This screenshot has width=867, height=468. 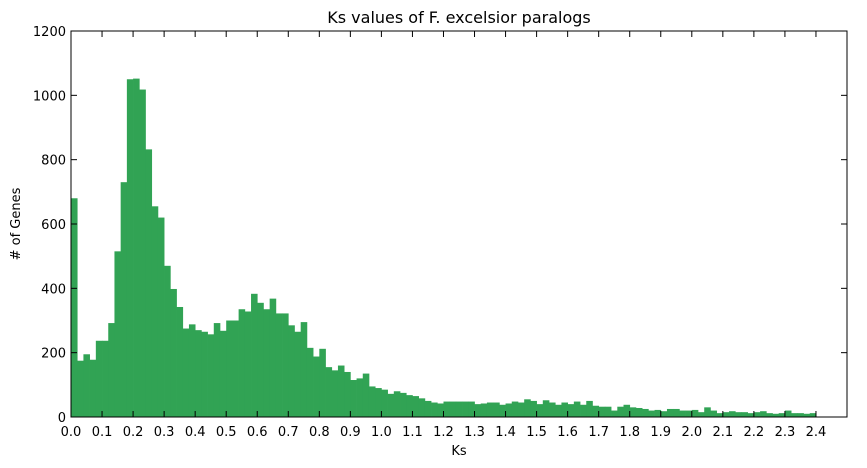 What do you see at coordinates (816, 432) in the screenshot?
I see `x-tick-label: 2.4` at bounding box center [816, 432].